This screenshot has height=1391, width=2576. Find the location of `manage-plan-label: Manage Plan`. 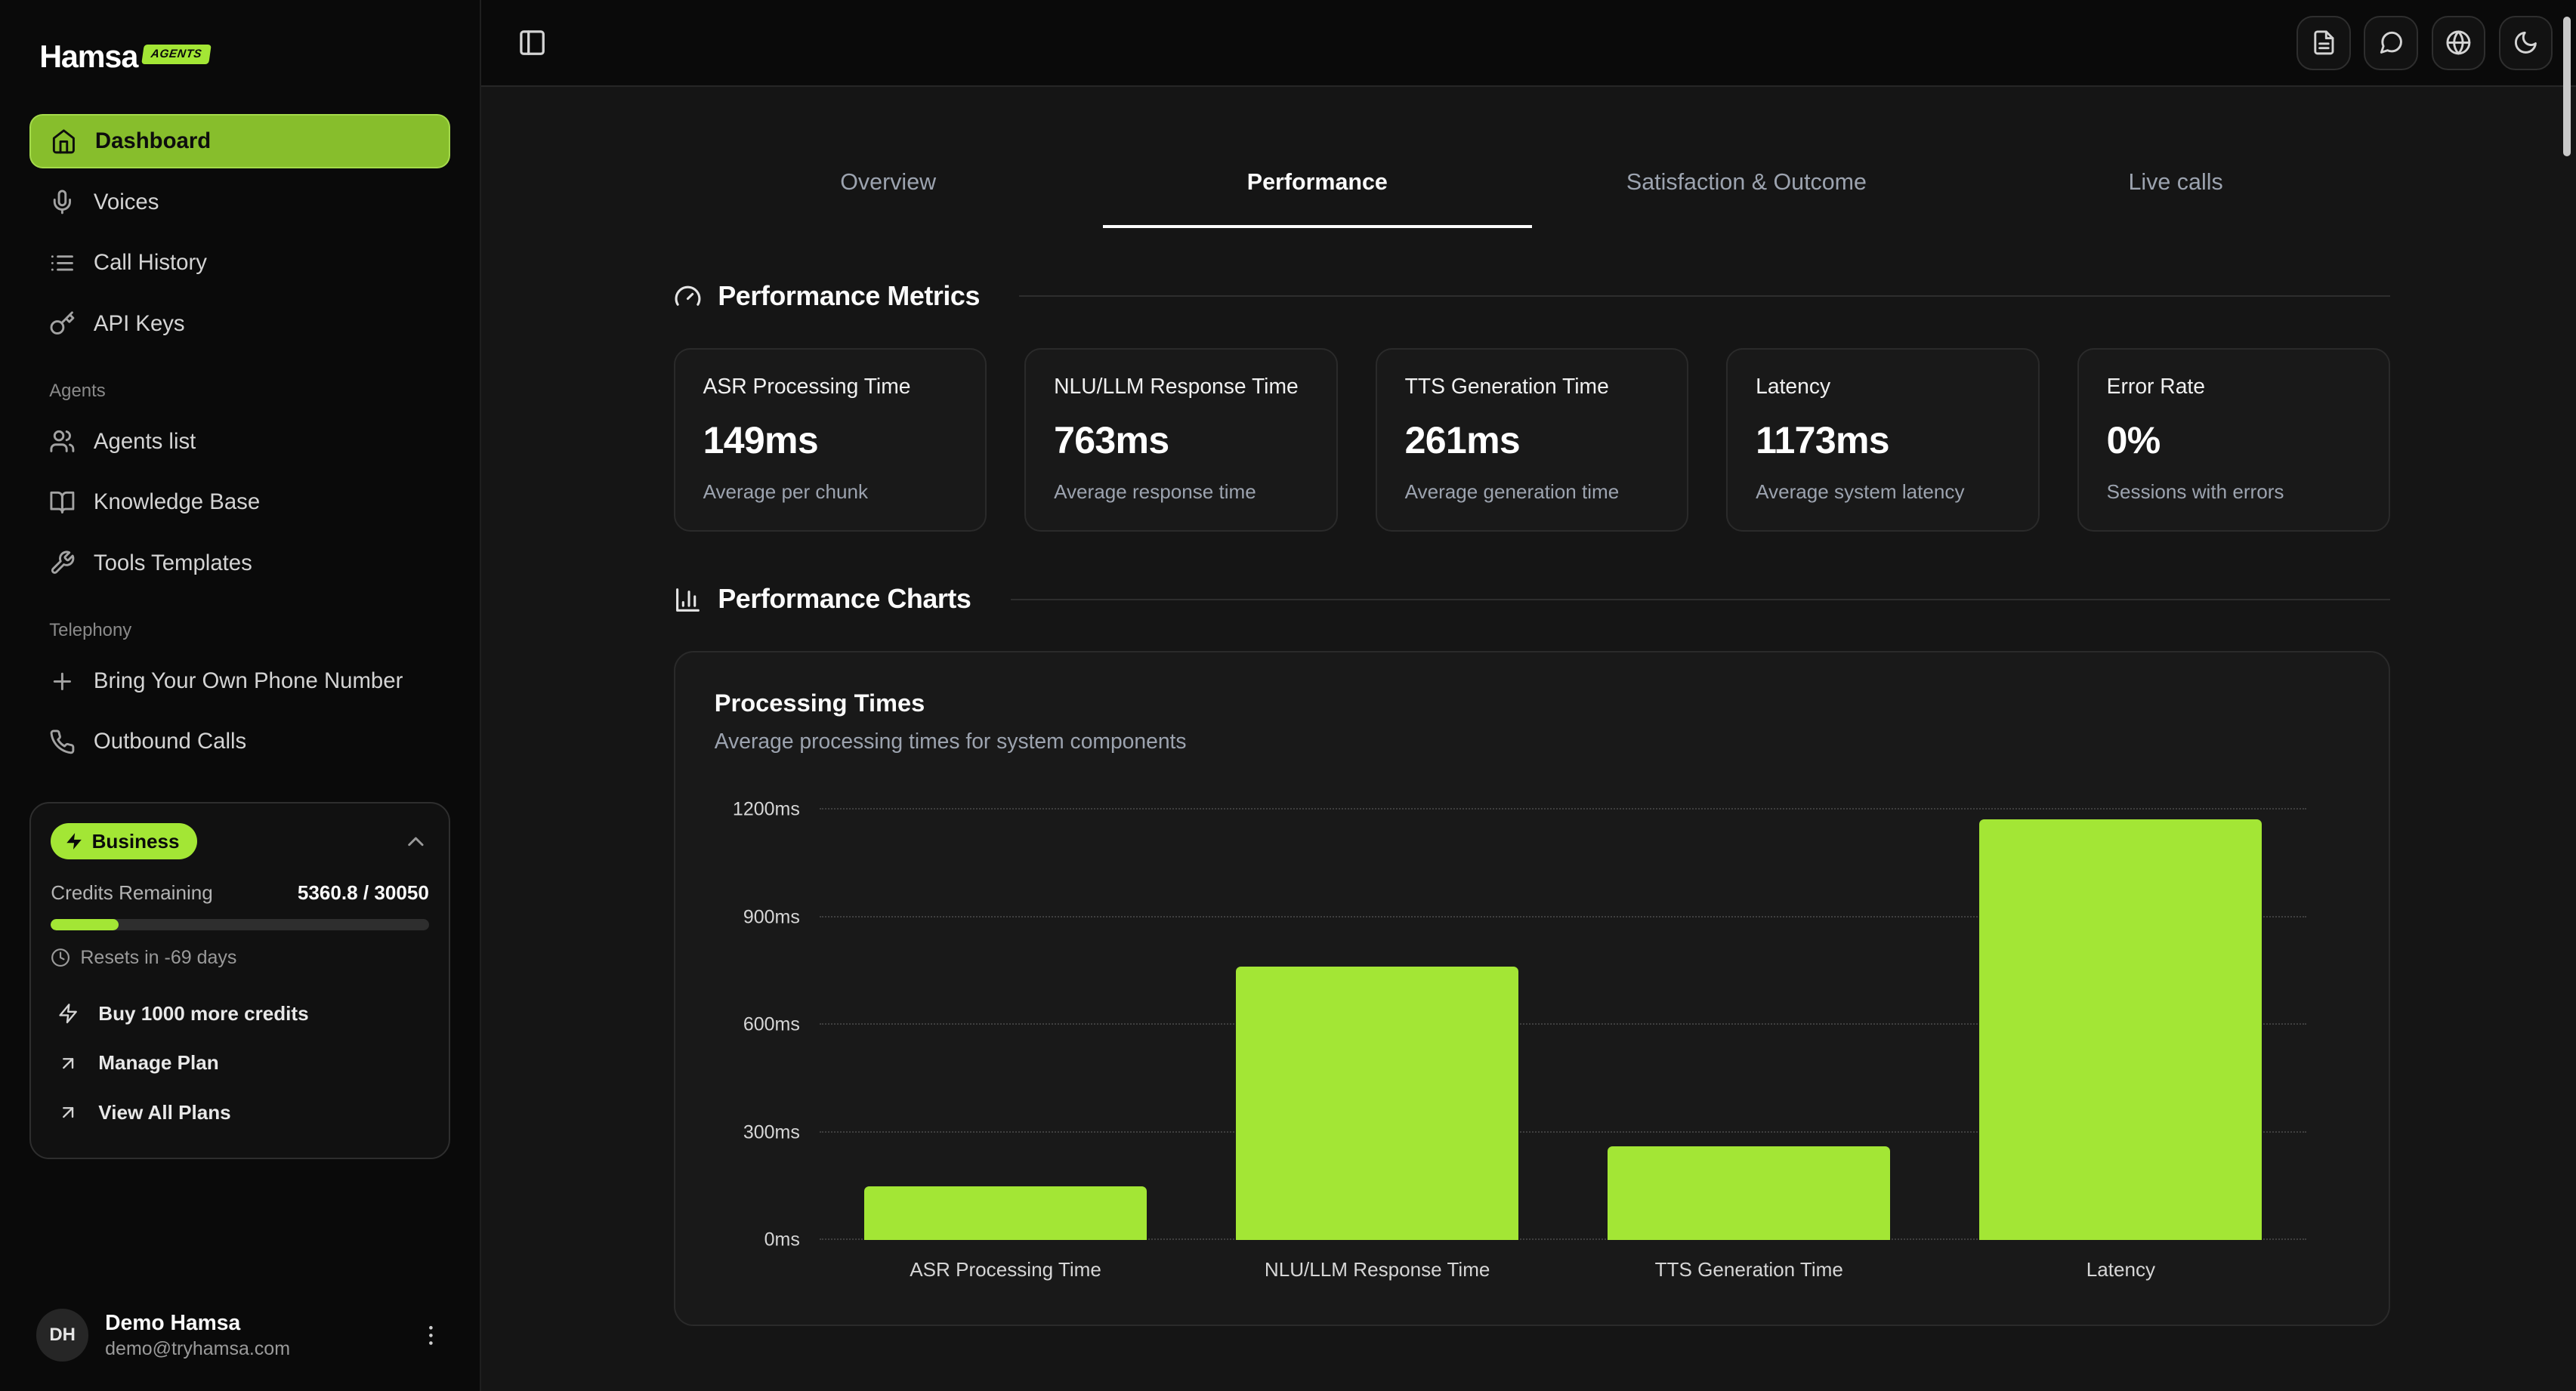

manage-plan-label: Manage Plan is located at coordinates (158, 1063).